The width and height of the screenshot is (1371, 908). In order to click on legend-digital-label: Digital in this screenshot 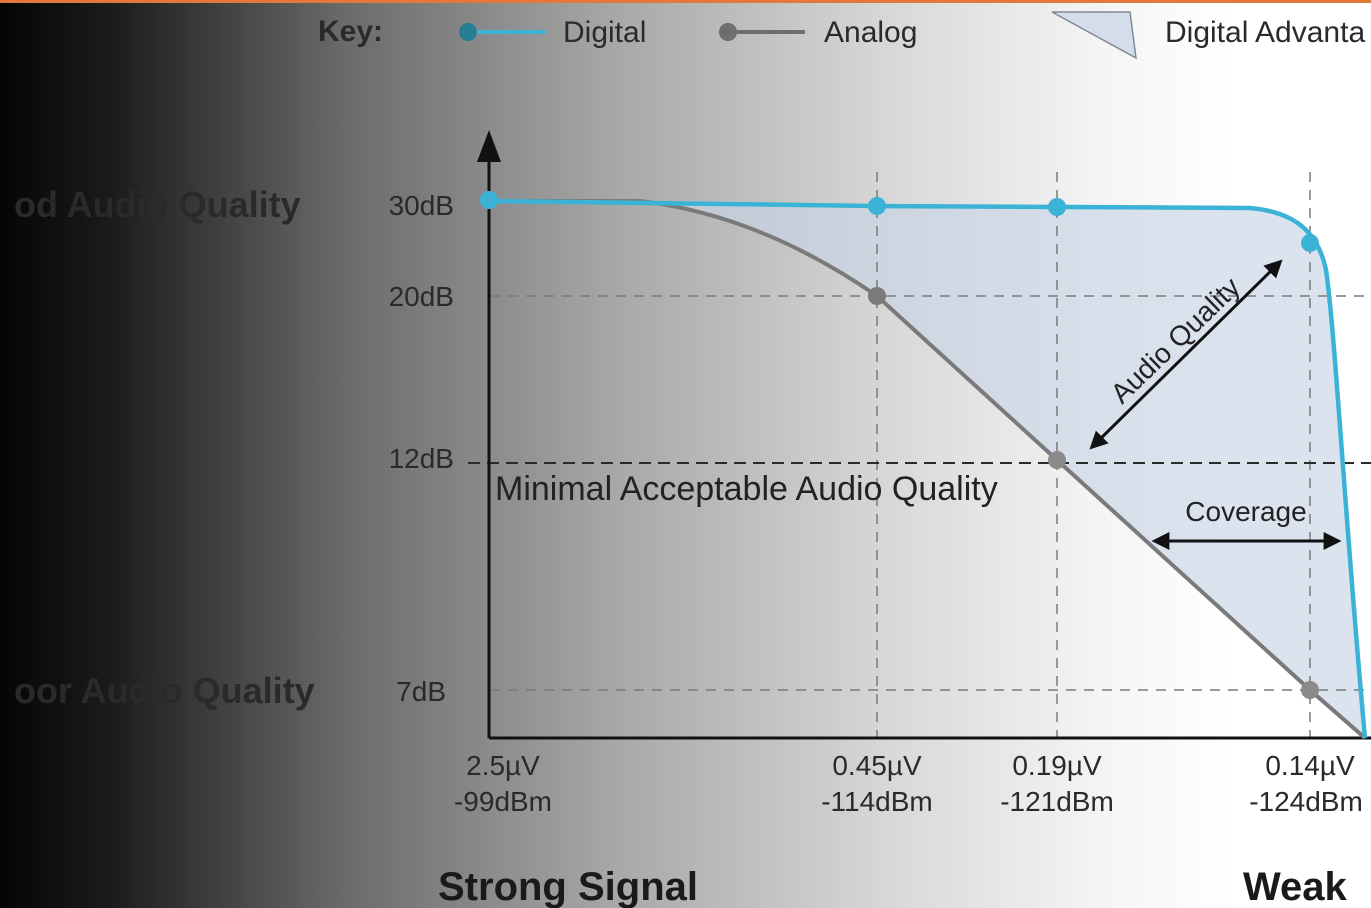, I will do `click(604, 32)`.